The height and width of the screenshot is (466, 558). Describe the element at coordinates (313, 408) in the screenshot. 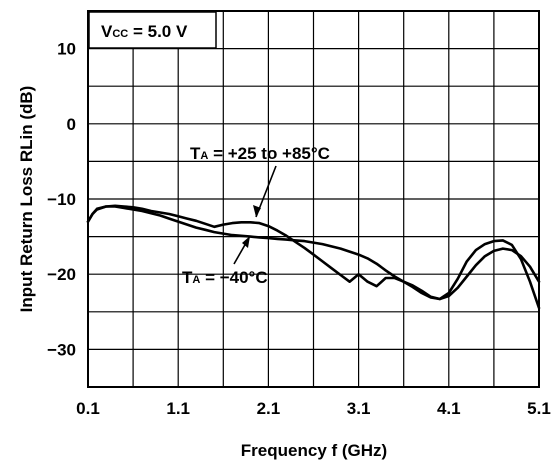

I see `x-tick-labels: 0.1 1.1 2.1 3.1 4.1 5.1` at that location.